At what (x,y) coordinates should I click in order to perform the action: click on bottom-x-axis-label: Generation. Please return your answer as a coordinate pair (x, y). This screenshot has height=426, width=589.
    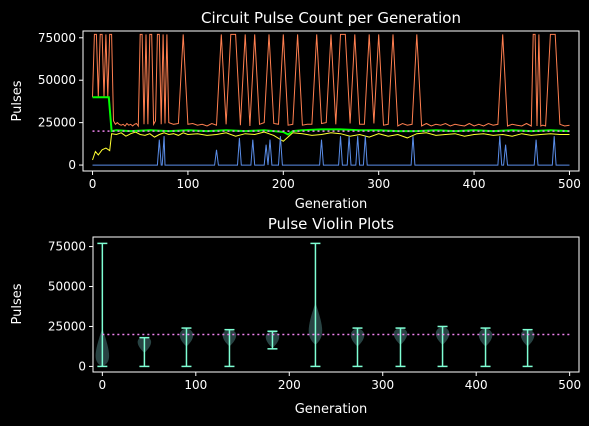
    Looking at the image, I should click on (331, 409).